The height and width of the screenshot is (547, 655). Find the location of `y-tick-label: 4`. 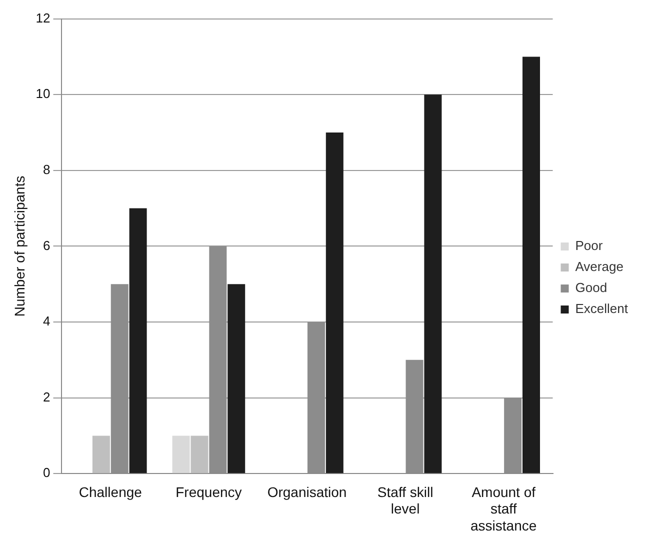

y-tick-label: 4 is located at coordinates (46, 321).